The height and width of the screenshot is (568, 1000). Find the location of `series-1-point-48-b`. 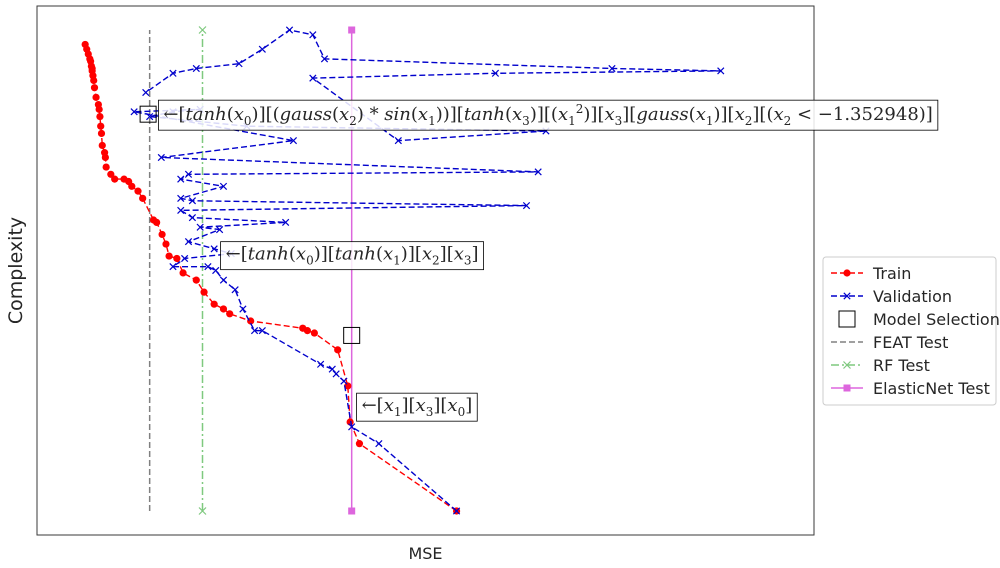

series-1-point-48-b is located at coordinates (239, 64).